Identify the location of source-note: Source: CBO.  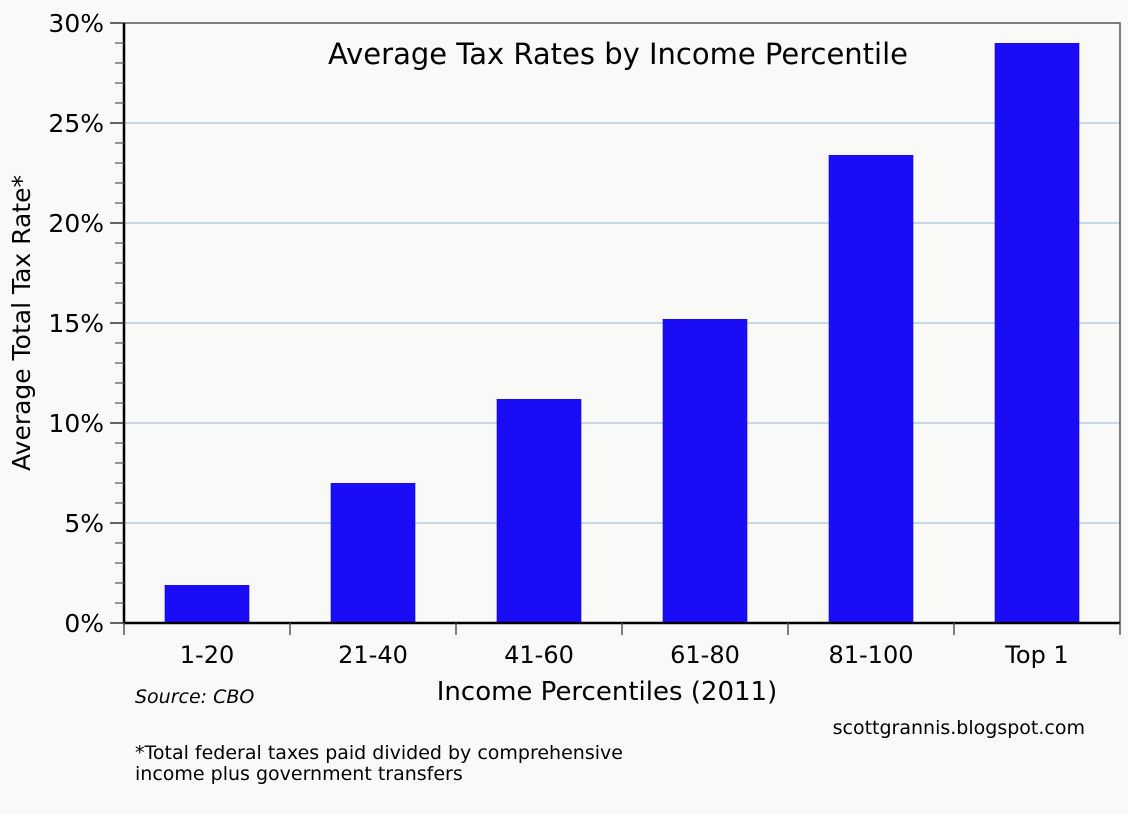
(194, 697).